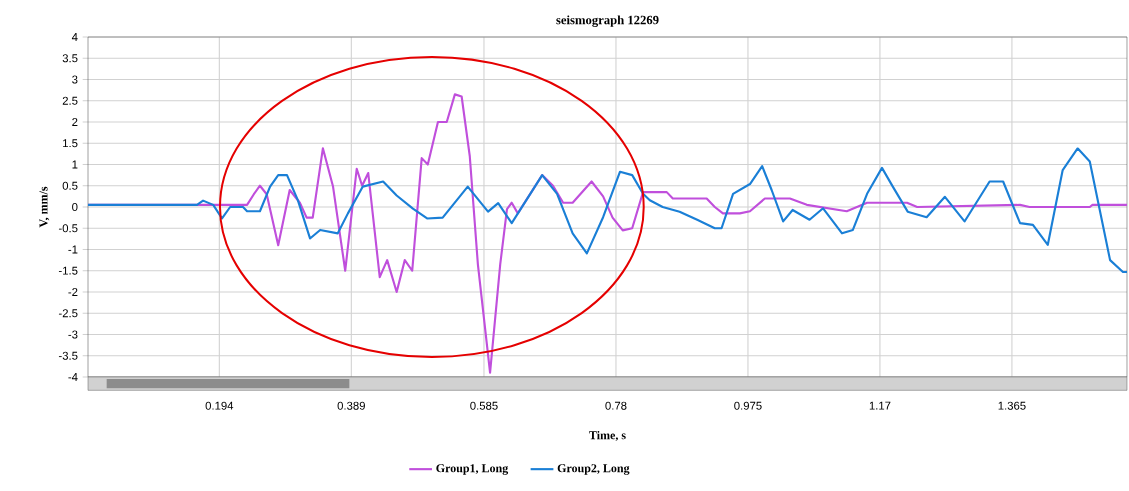  Describe the element at coordinates (73, 249) in the screenshot. I see `y-tick-label: -1` at that location.